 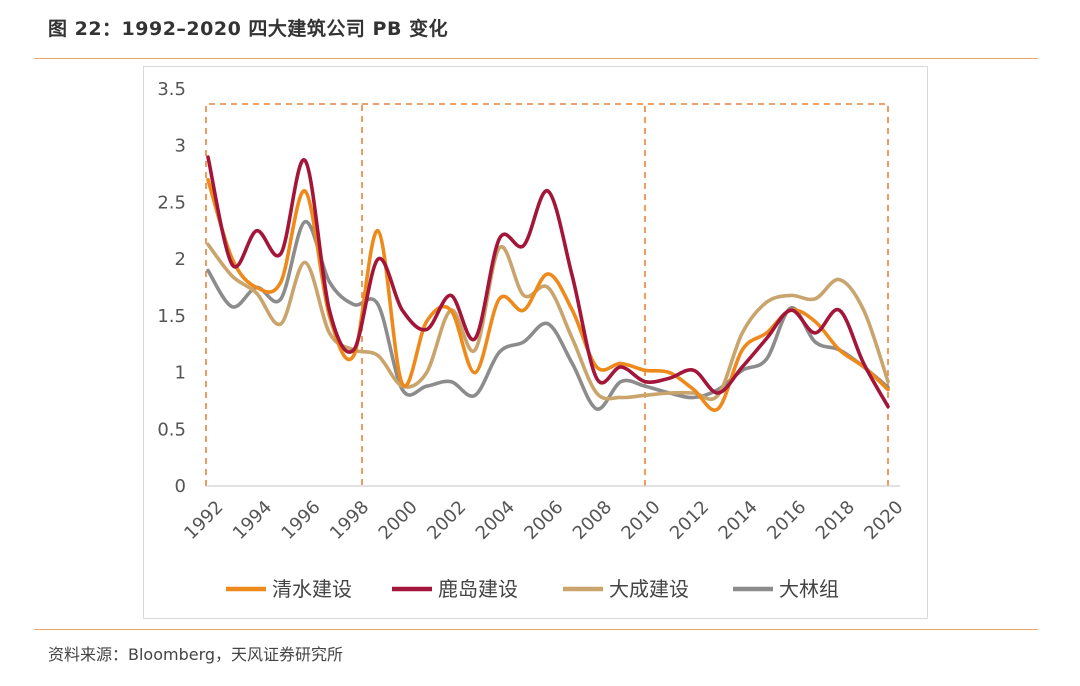 I want to click on x-tick-label: 2008, so click(x=592, y=520).